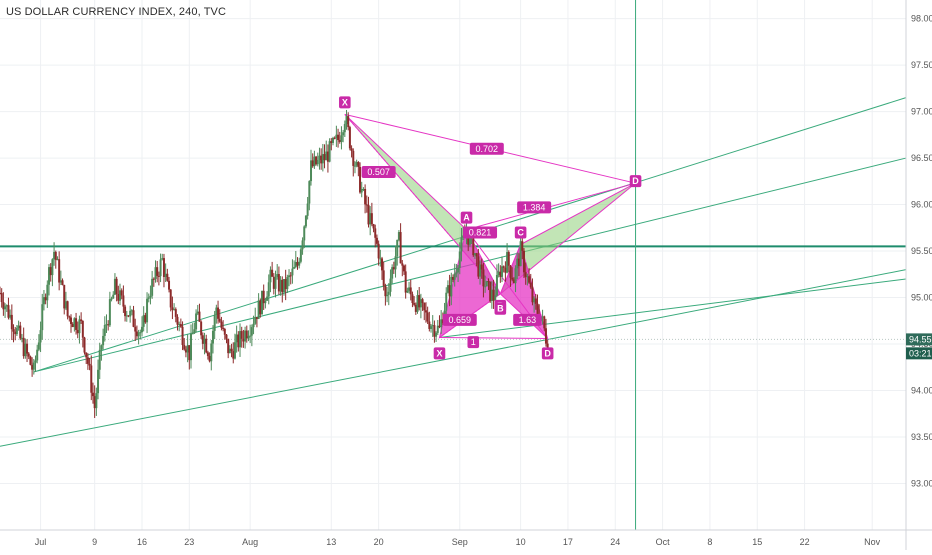  Describe the element at coordinates (473, 342) in the screenshot. I see `ratio-label: 1` at that location.